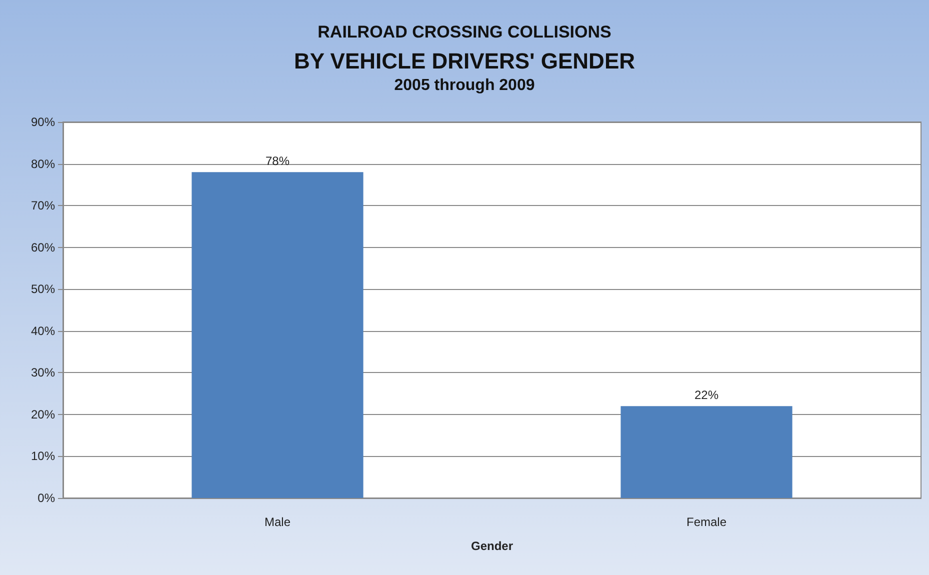 This screenshot has width=929, height=575. Describe the element at coordinates (43, 414) in the screenshot. I see `y-tick-label: 20%` at that location.